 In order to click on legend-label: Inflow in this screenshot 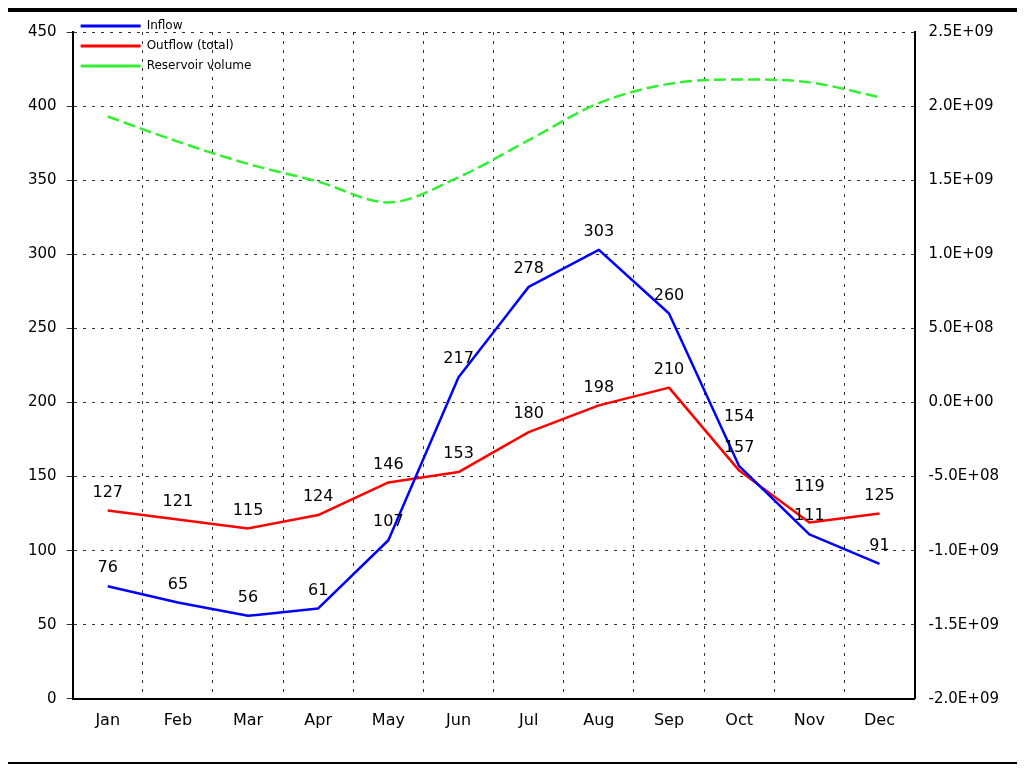, I will do `click(164, 25)`.